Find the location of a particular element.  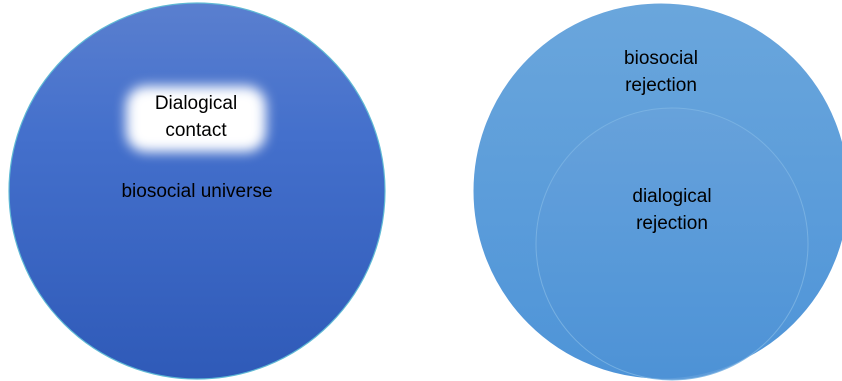

biosocial-rejection-label: biosocial rejection is located at coordinates (661, 72).